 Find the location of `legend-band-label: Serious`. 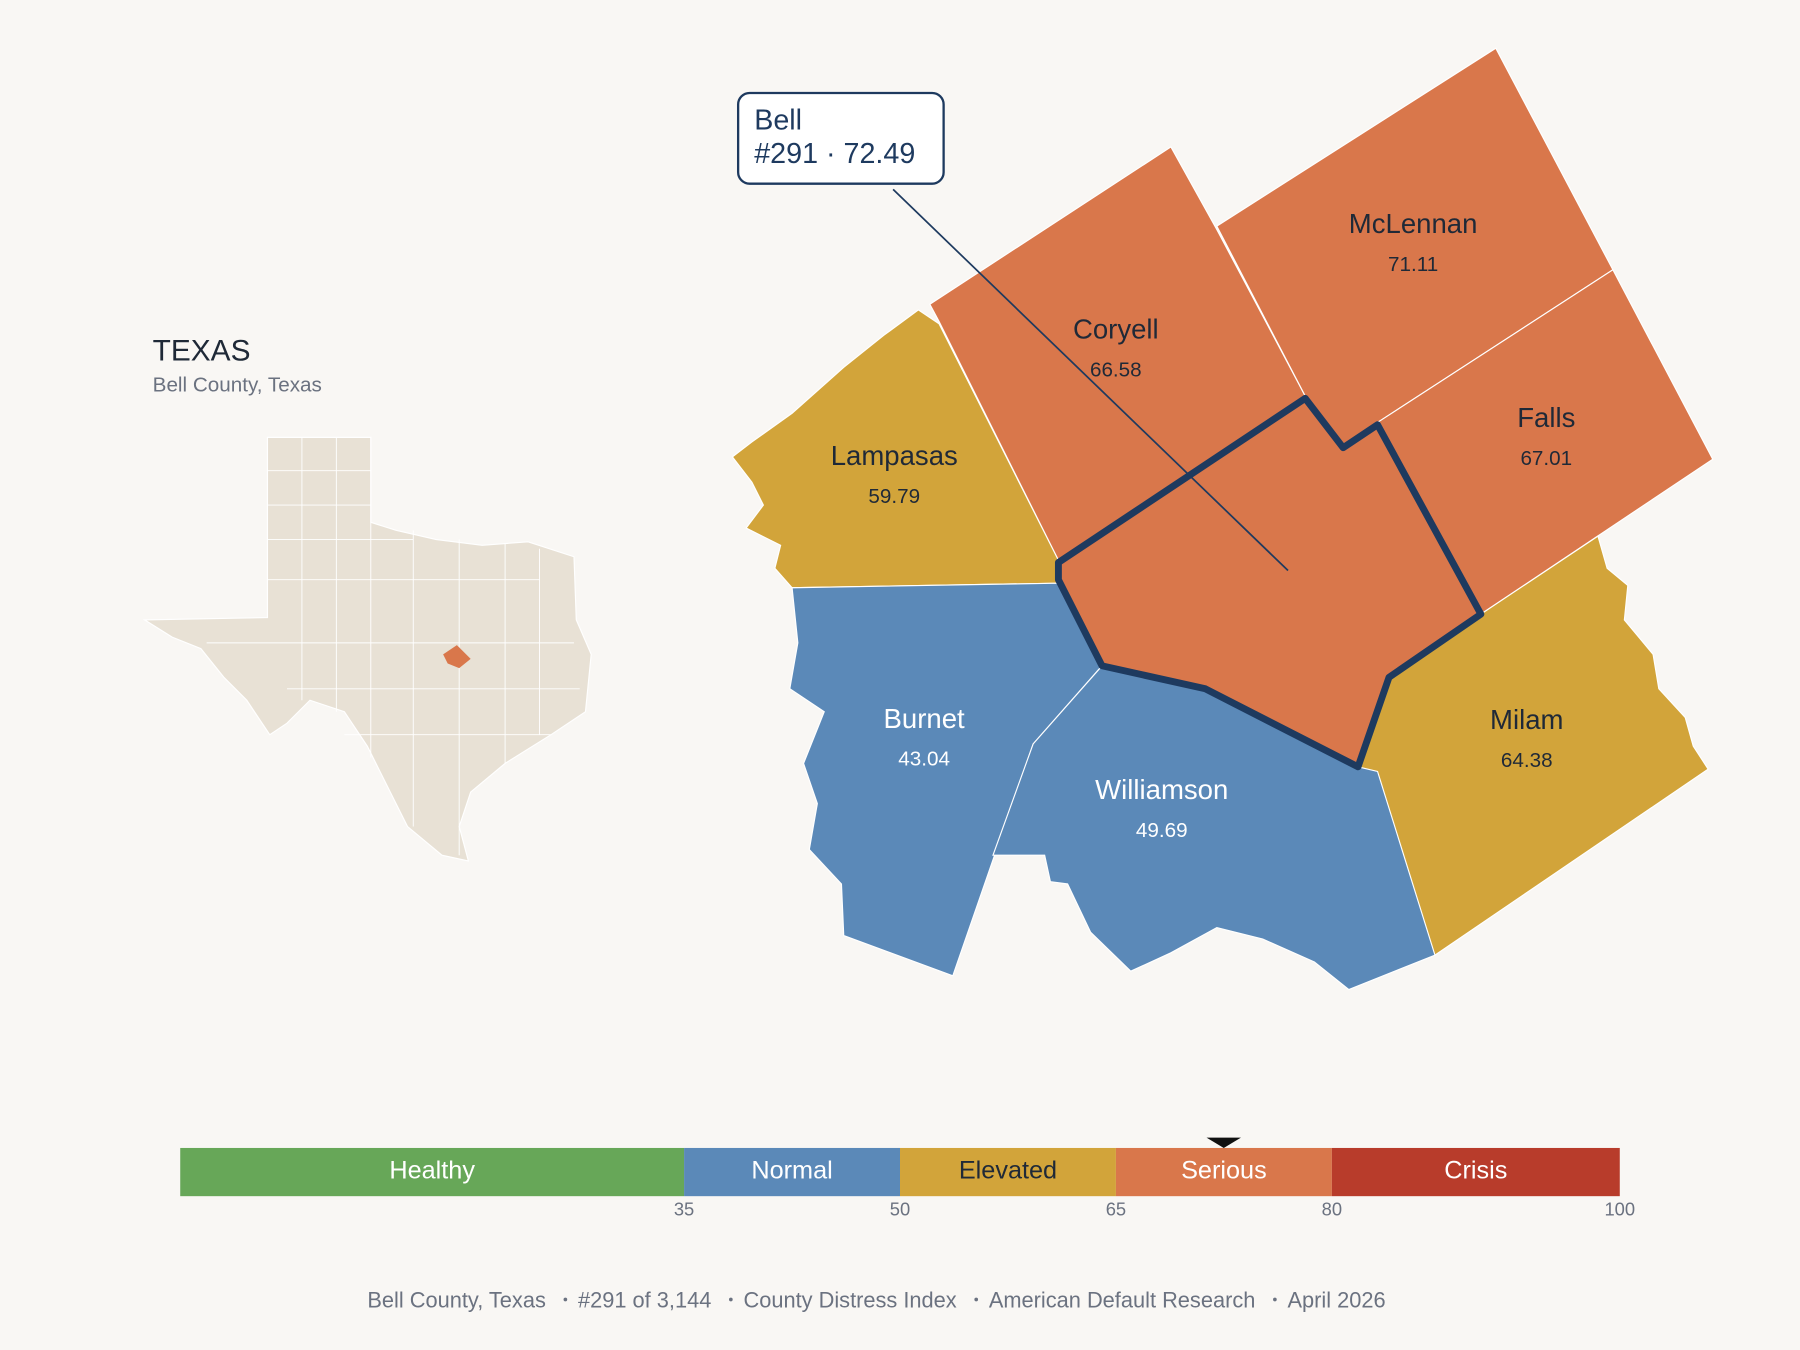

legend-band-label: Serious is located at coordinates (1224, 1171).